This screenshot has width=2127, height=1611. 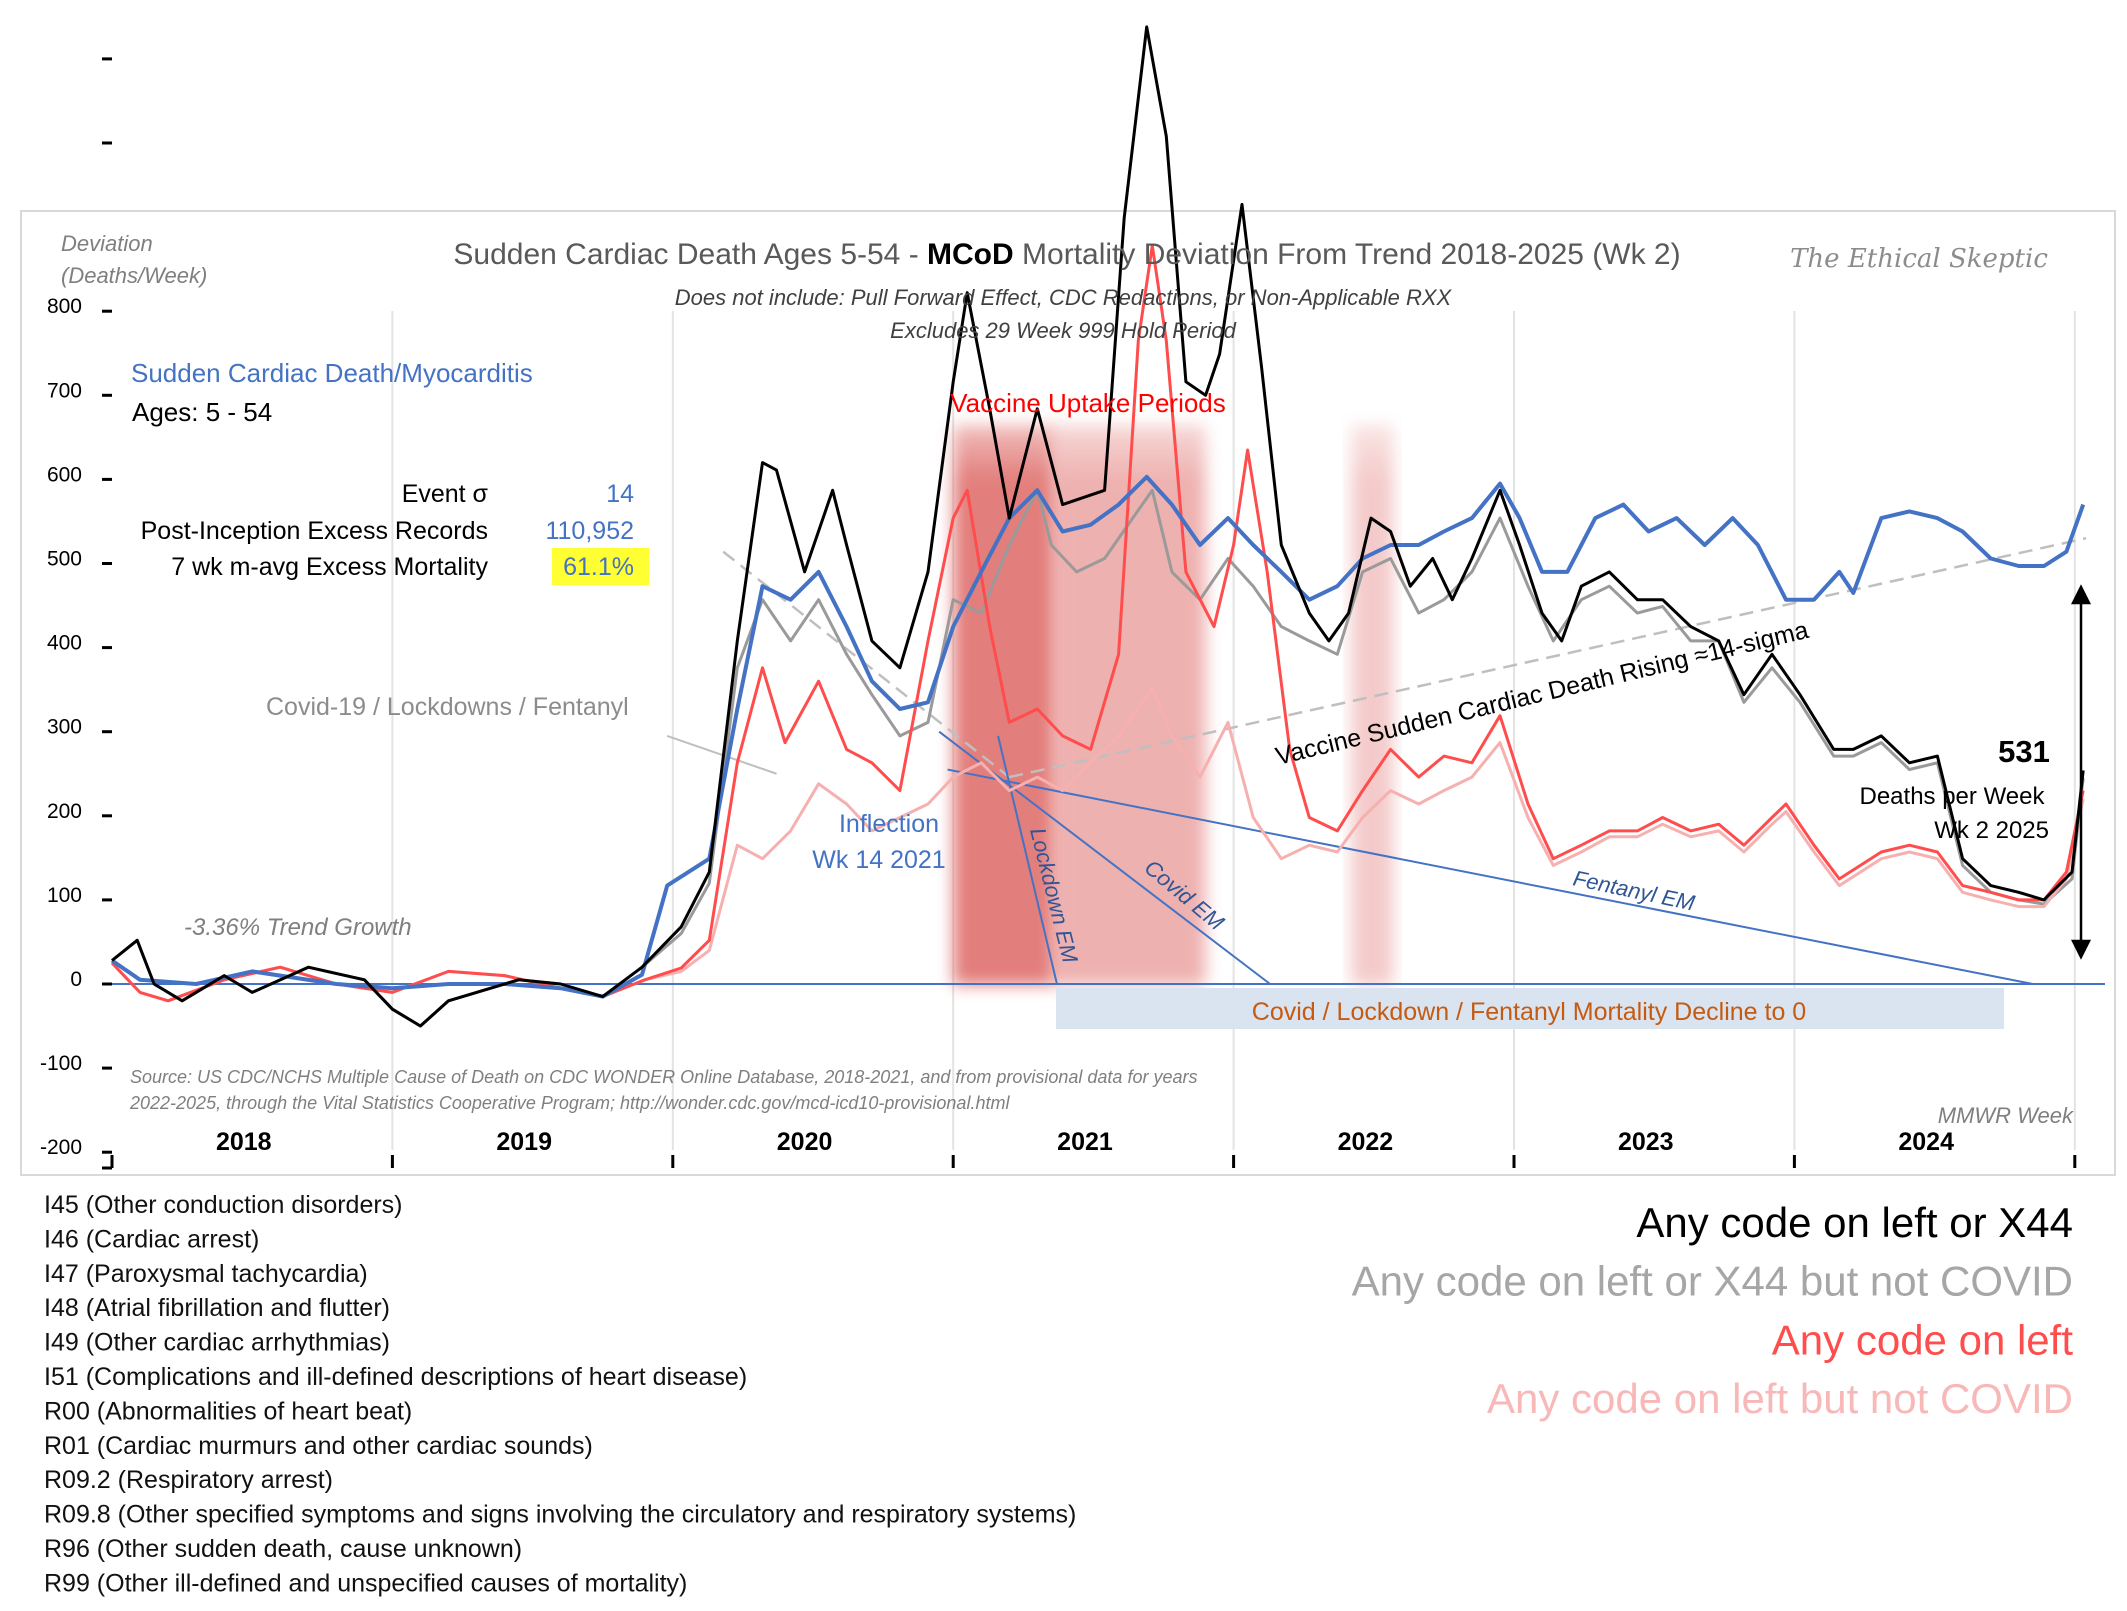 What do you see at coordinates (1063, 330) in the screenshot?
I see `chart-subtitle-2: Excludes 29 Week 999 Hold Period` at bounding box center [1063, 330].